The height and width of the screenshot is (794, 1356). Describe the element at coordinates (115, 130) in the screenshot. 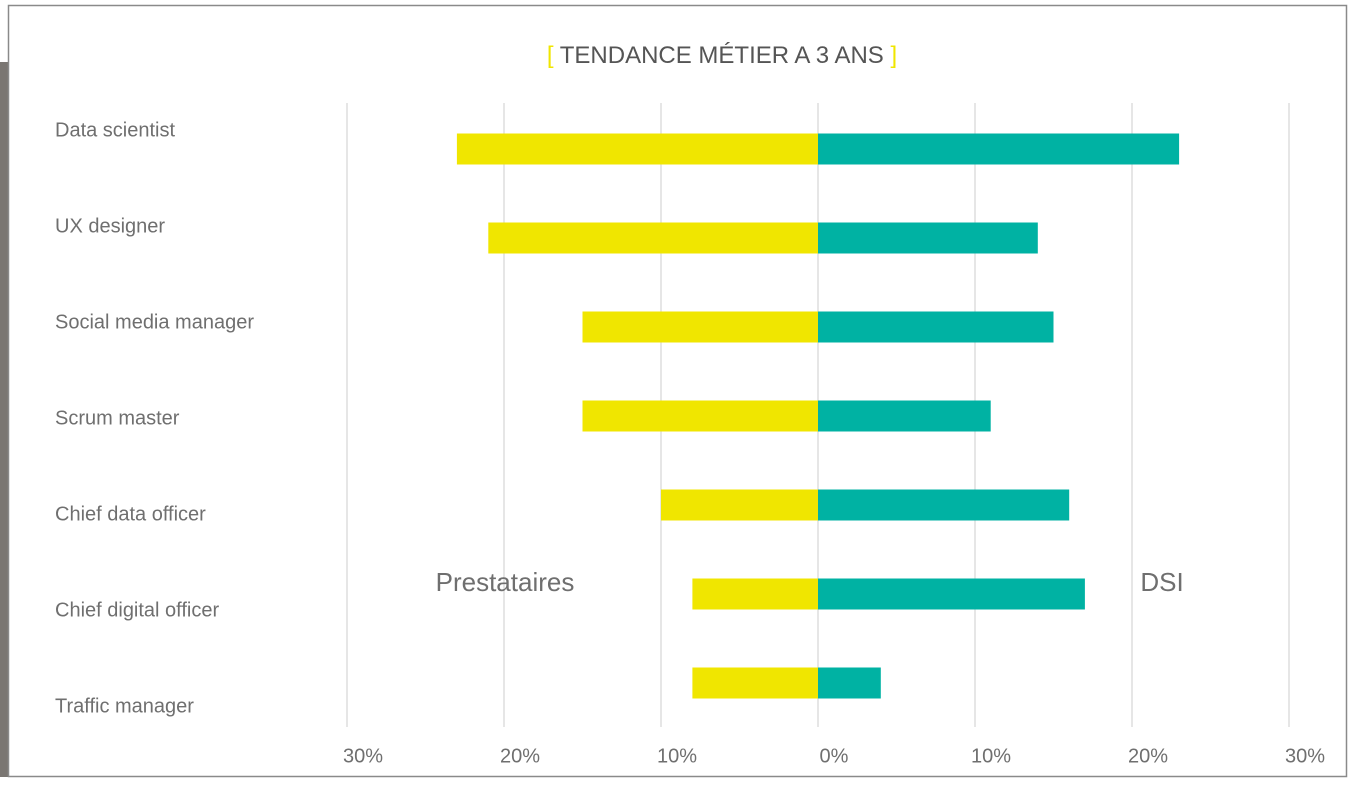

I see `y-tick-label: Data scientist` at that location.